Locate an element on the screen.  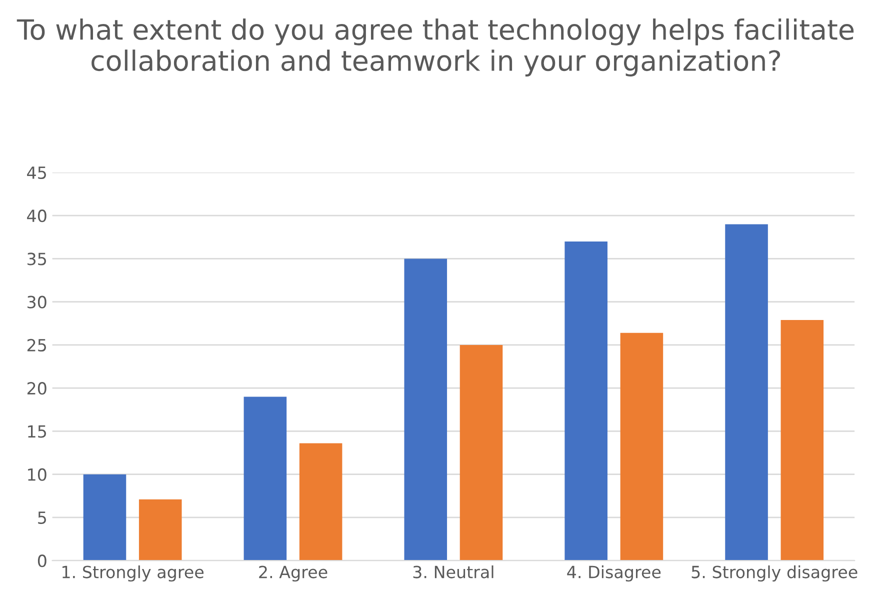
x-tick-label: 2. Agree is located at coordinates (293, 574).